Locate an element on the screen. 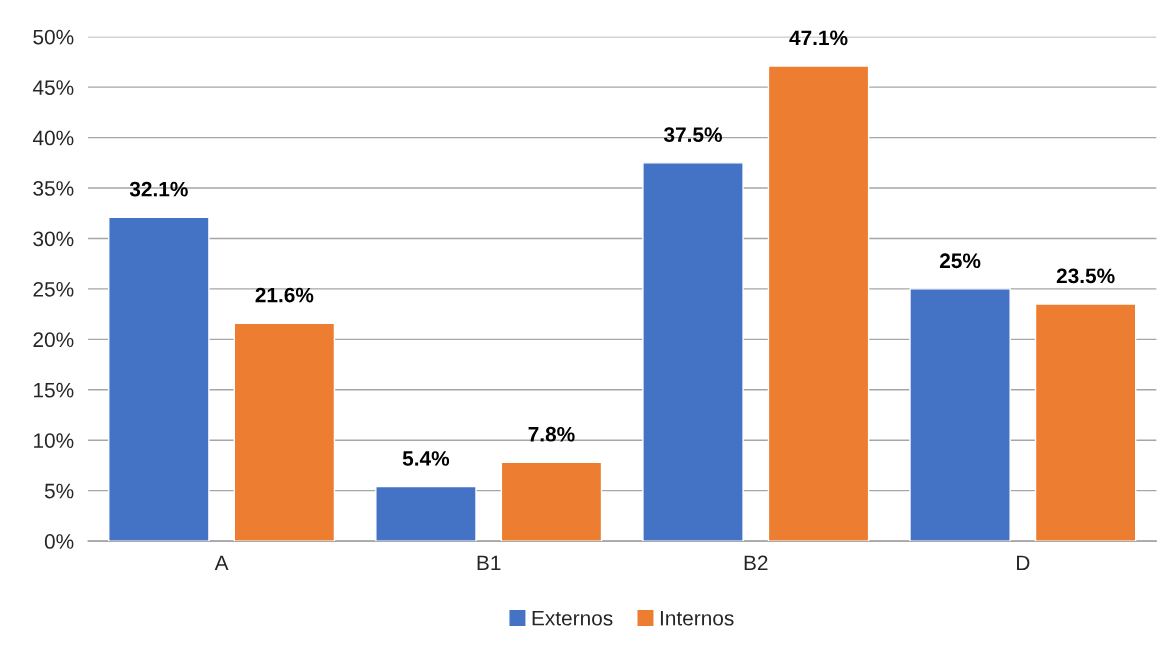 Image resolution: width=1174 pixels, height=668 pixels. y-tick-label: 45% is located at coordinates (53, 87).